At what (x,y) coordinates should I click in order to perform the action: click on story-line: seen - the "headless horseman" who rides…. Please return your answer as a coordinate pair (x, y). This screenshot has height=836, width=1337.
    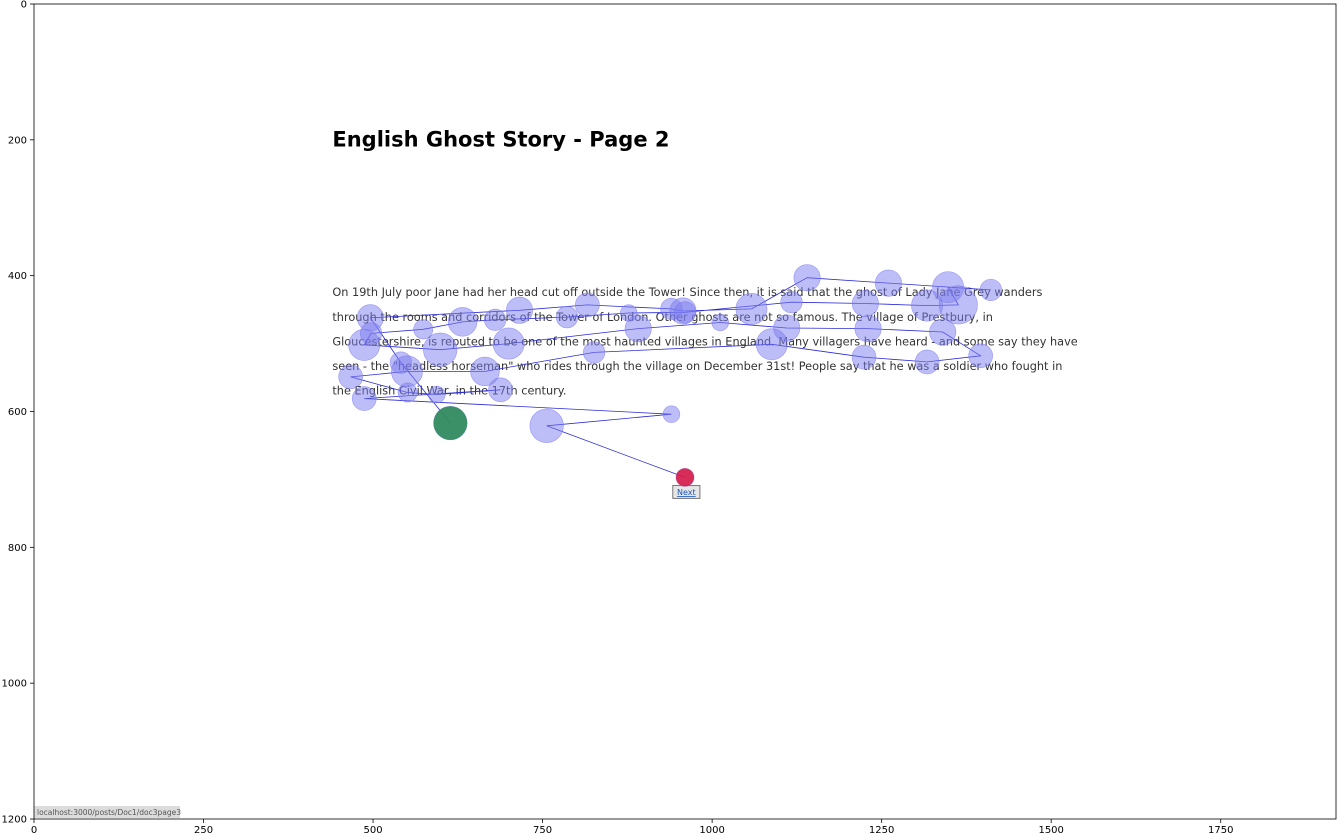
    Looking at the image, I should click on (697, 366).